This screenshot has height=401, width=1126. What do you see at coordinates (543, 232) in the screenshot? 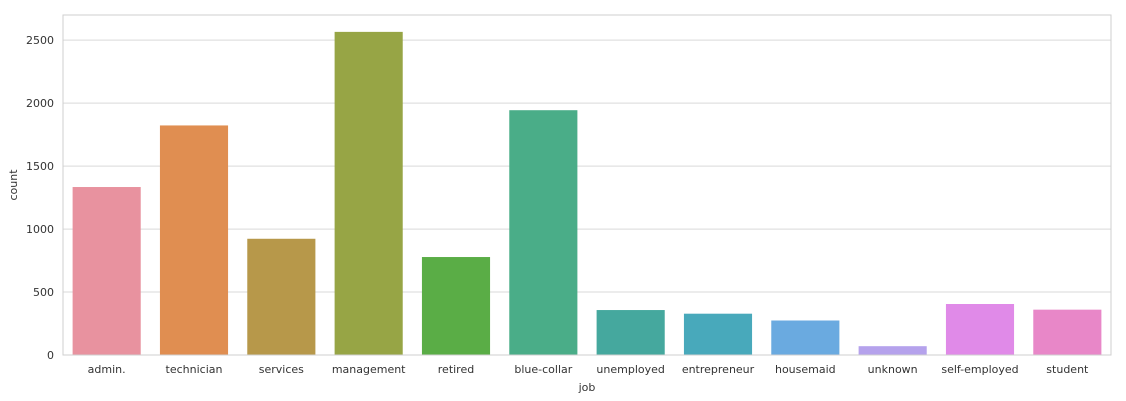
I see `bar-blue-collar` at bounding box center [543, 232].